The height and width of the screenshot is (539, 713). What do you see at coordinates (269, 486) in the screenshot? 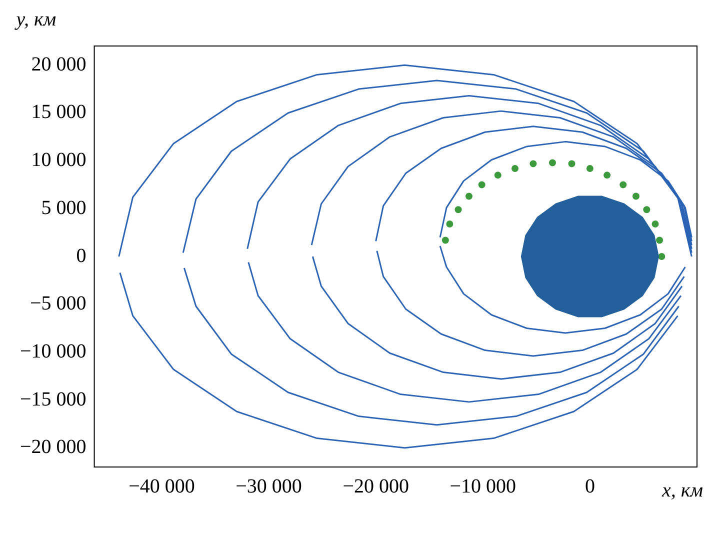
I see `x-tick-label: −30 000` at bounding box center [269, 486].